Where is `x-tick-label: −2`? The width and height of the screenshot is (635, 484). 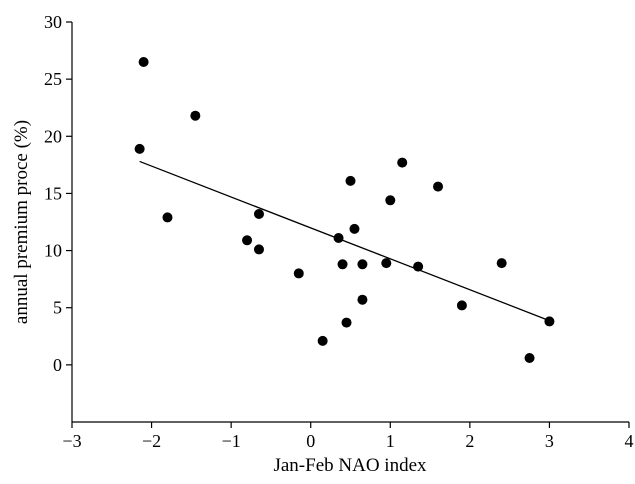 x-tick-label: −2 is located at coordinates (151, 441).